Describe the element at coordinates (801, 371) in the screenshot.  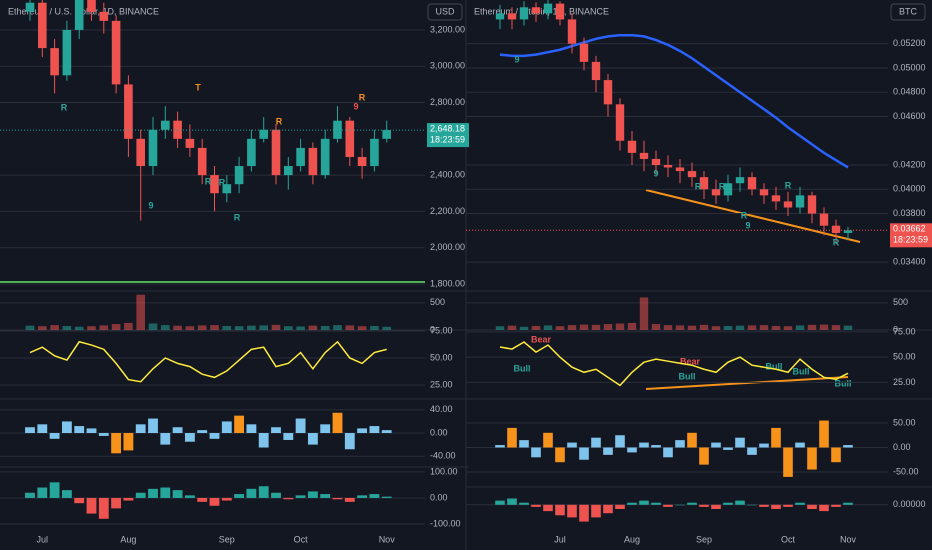
I see `signal-label: Bull` at that location.